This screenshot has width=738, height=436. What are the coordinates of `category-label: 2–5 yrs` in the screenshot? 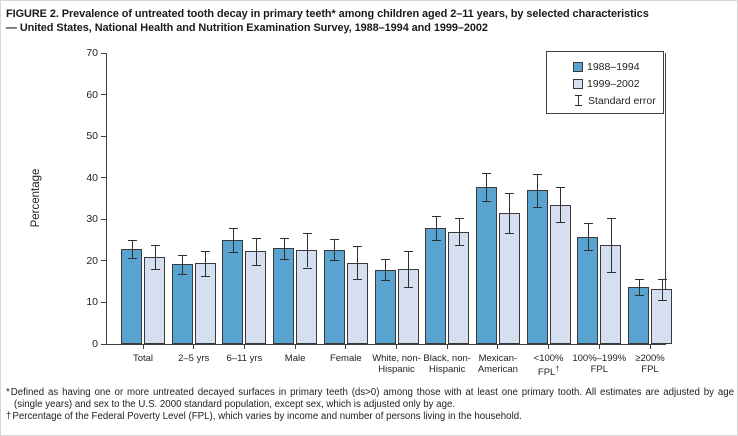 It's located at (194, 358).